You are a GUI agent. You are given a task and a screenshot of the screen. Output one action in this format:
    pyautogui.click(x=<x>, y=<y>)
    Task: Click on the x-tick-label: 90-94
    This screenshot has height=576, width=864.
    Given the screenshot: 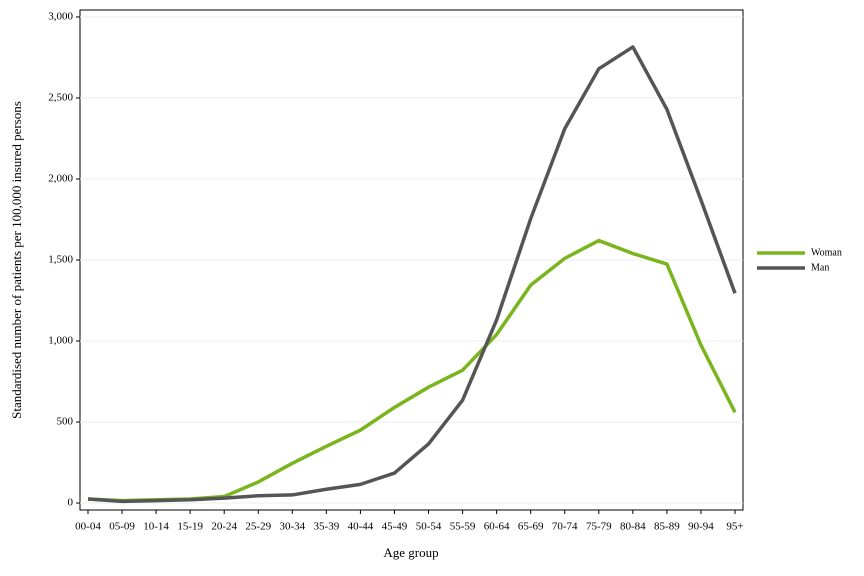 What is the action you would take?
    pyautogui.click(x=701, y=527)
    